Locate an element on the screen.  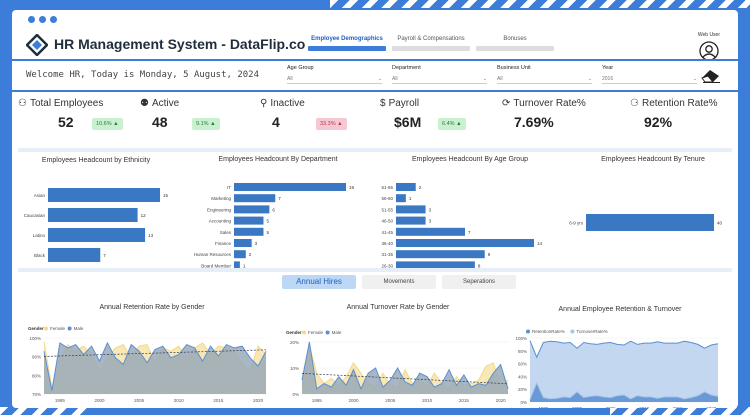
bar-value-label: 1 is located at coordinates (410, 198).